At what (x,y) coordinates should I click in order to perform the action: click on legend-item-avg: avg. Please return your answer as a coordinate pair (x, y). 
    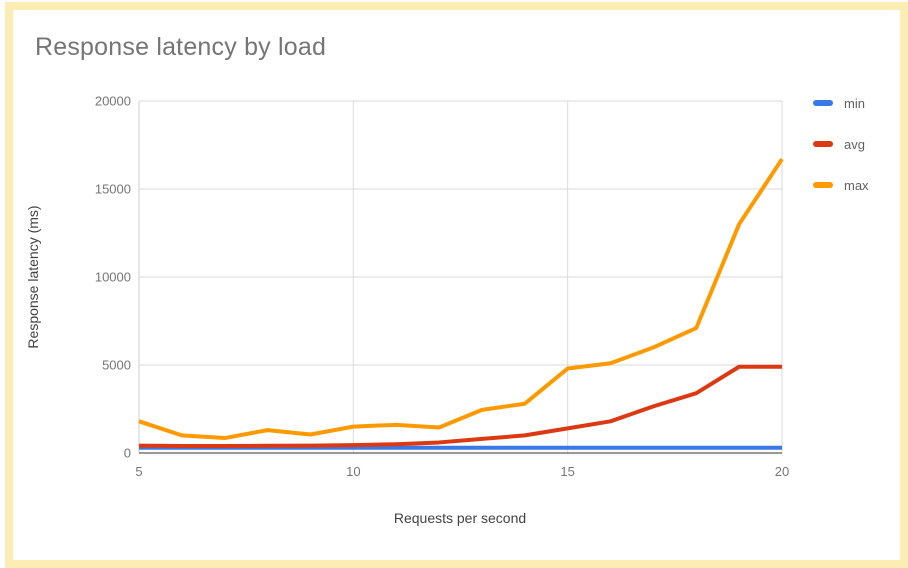
    Looking at the image, I should click on (841, 144).